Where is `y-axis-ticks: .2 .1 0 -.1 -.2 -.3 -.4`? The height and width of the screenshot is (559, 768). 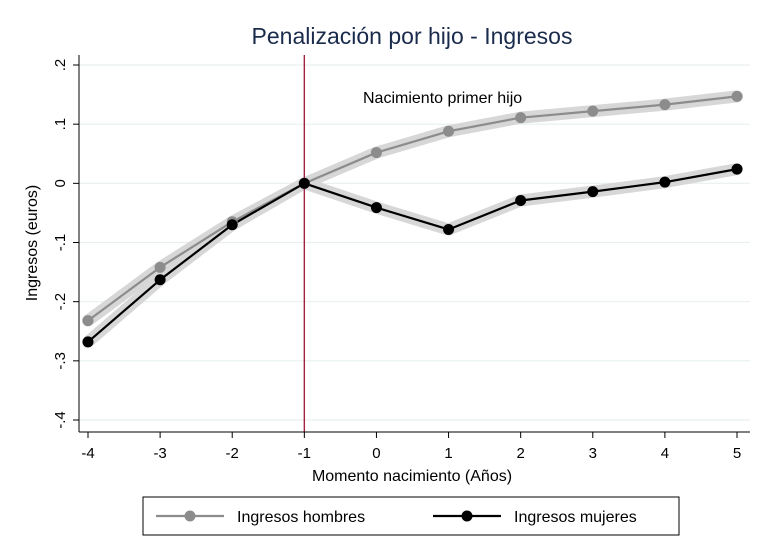
y-axis-ticks: .2 .1 0 -.1 -.2 -.3 -.4 is located at coordinates (65, 244).